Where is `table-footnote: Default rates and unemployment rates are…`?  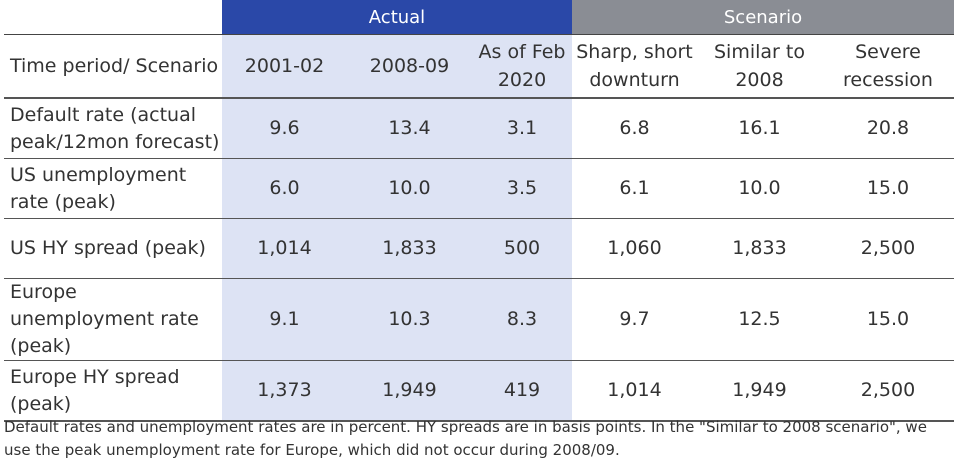
table-footnote: Default rates and unemployment rates are… is located at coordinates (465, 438).